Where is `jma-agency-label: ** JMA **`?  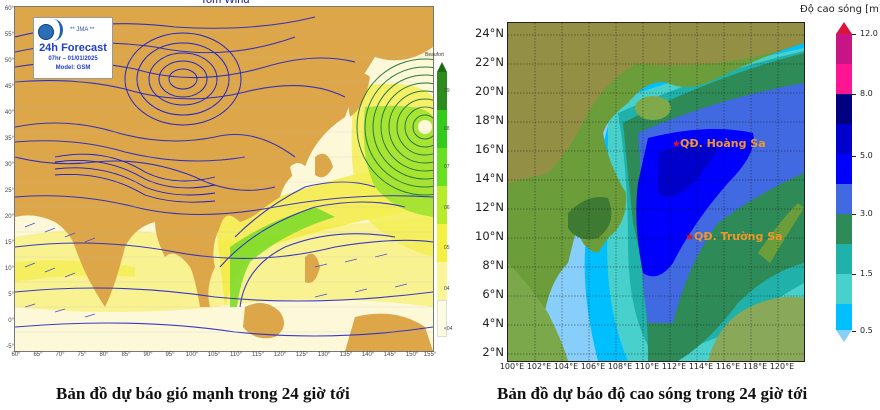
jma-agency-label: ** JMA ** is located at coordinates (82, 30).